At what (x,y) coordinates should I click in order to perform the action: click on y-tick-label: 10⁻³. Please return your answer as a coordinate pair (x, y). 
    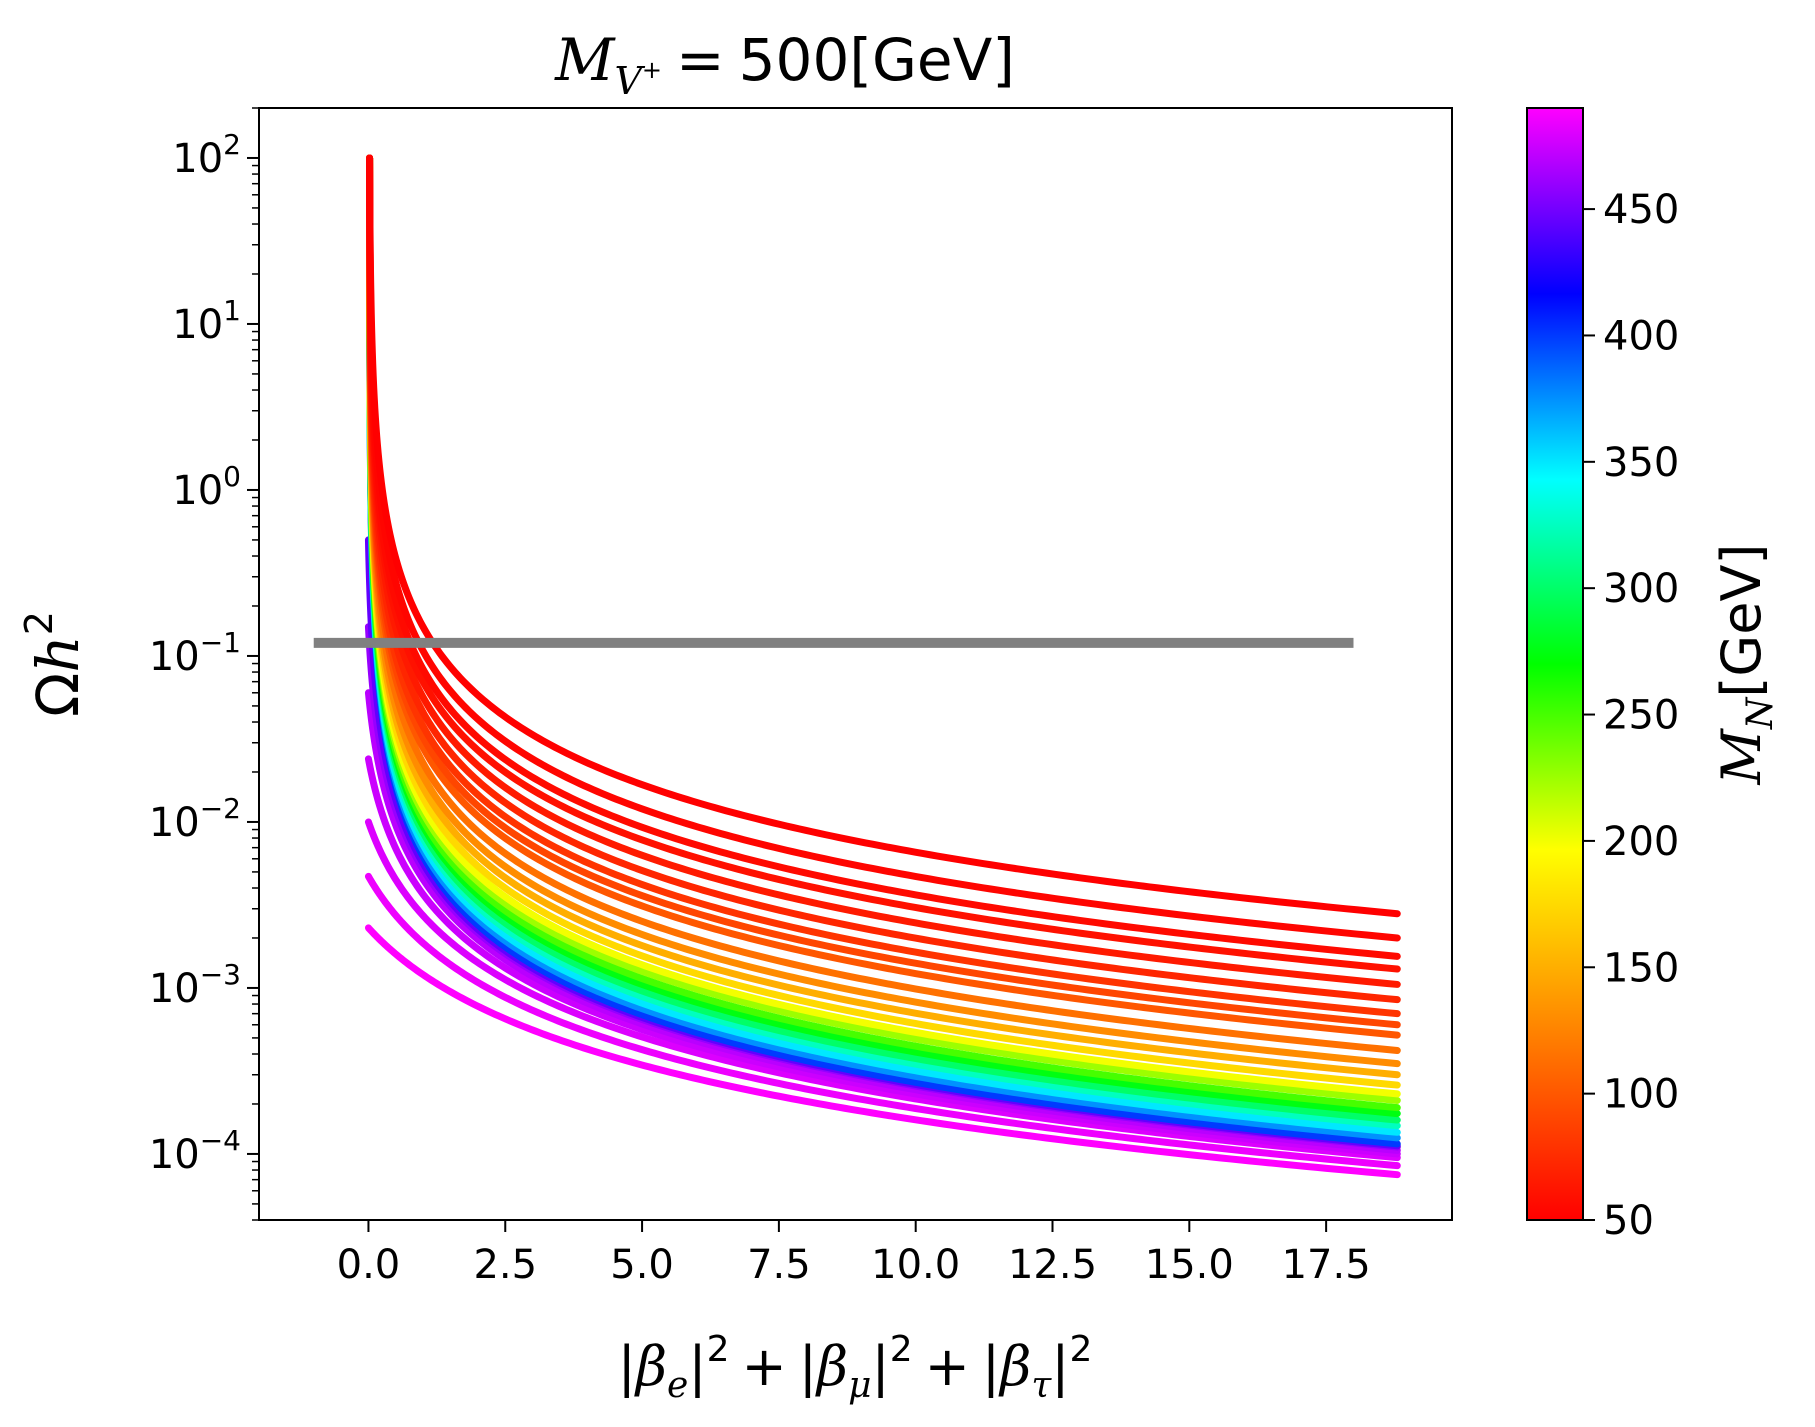
    Looking at the image, I should click on (195, 985).